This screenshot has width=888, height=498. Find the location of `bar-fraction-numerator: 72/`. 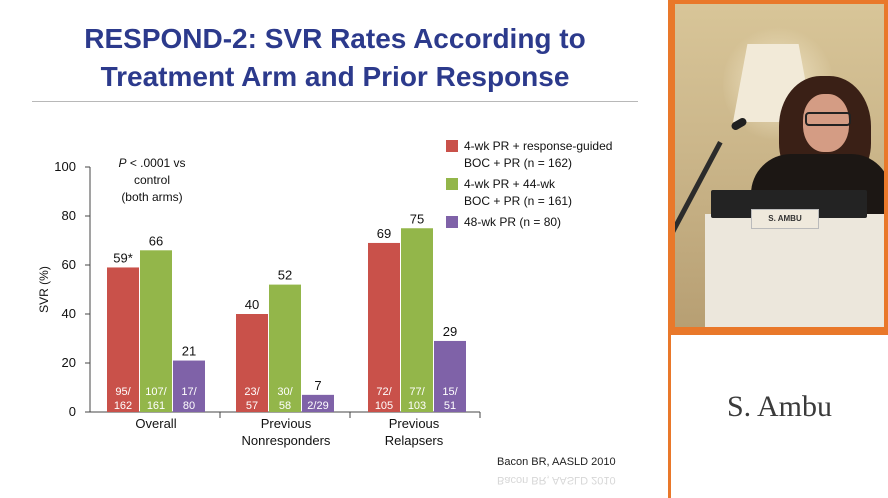

bar-fraction-numerator: 72/ is located at coordinates (384, 392).